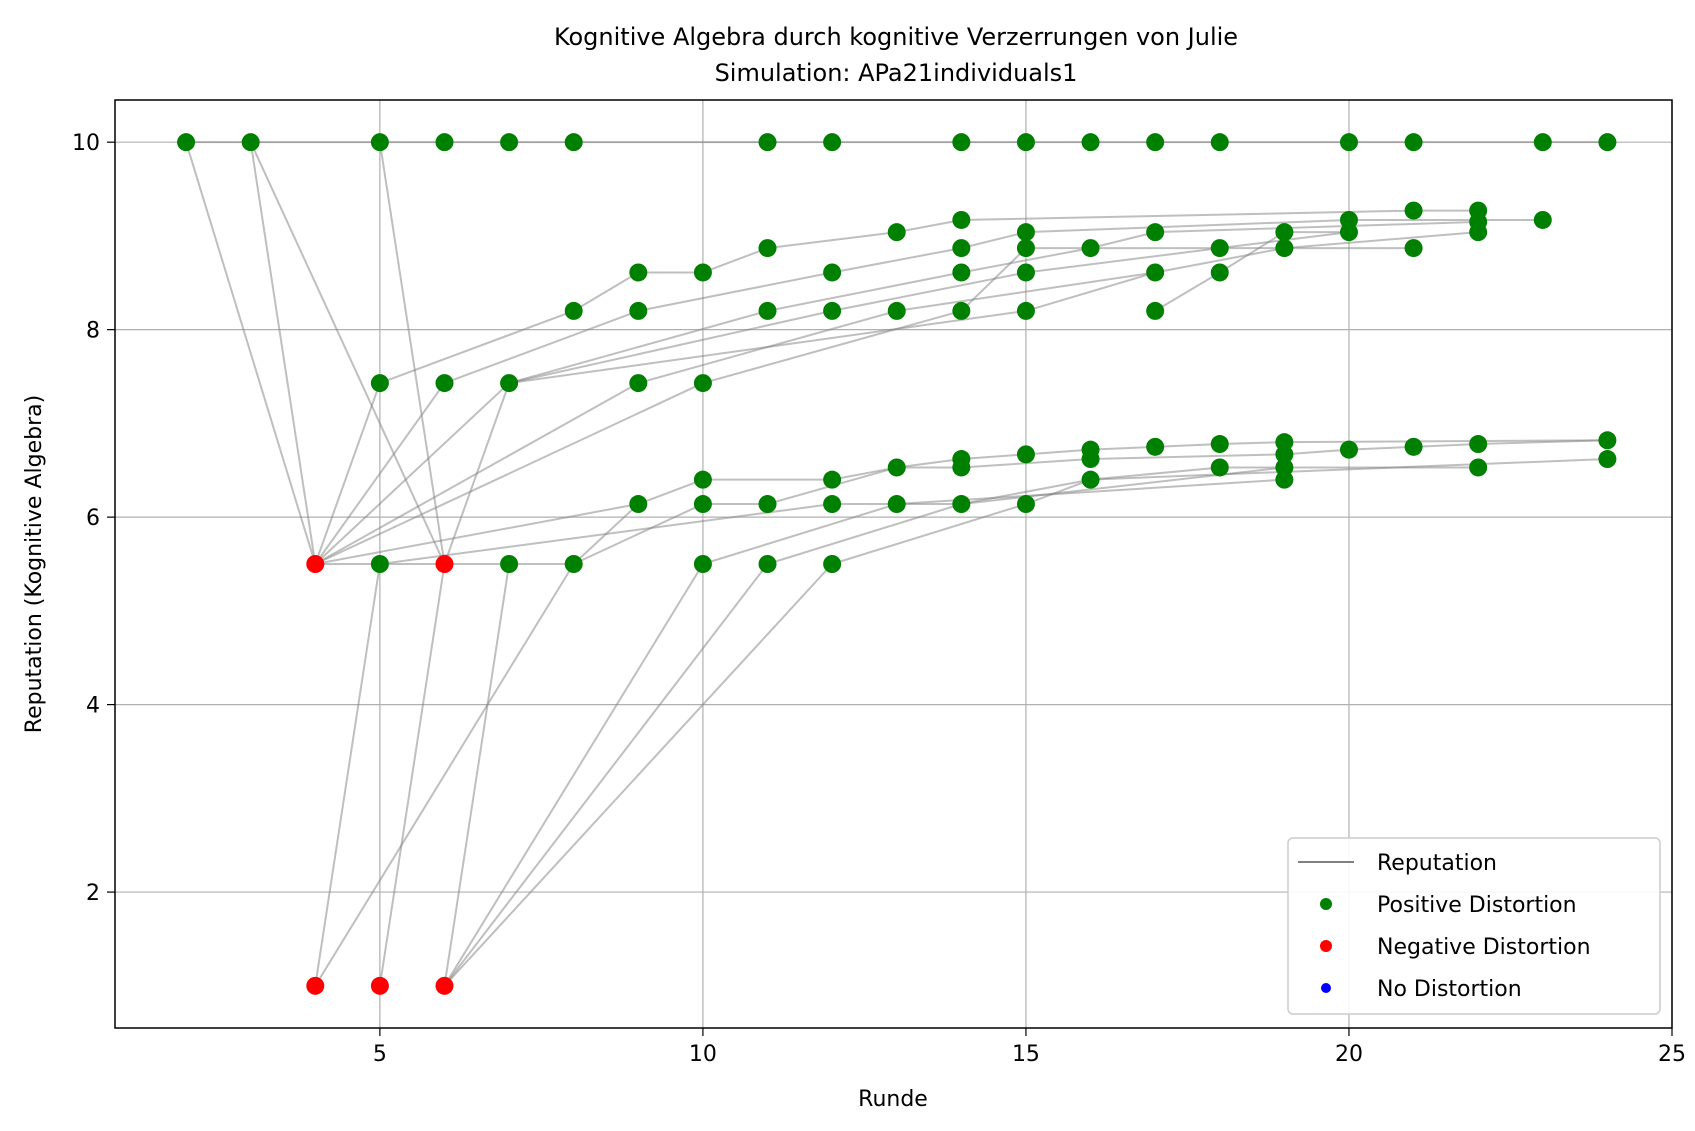 The image size is (1695, 1131). What do you see at coordinates (380, 1054) in the screenshot?
I see `x-tick-label: 5` at bounding box center [380, 1054].